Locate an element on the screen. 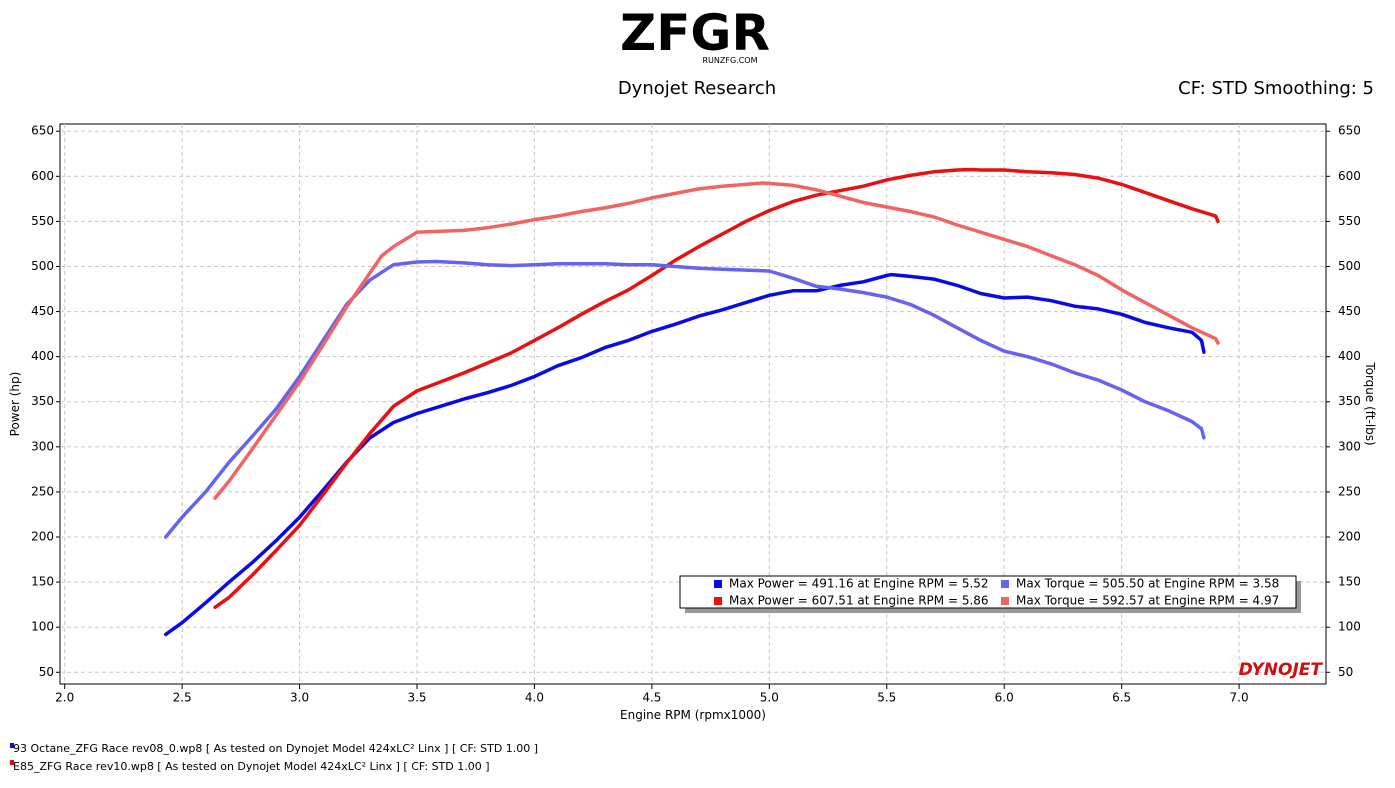  y2-tick-label: 100 is located at coordinates (1349, 627).